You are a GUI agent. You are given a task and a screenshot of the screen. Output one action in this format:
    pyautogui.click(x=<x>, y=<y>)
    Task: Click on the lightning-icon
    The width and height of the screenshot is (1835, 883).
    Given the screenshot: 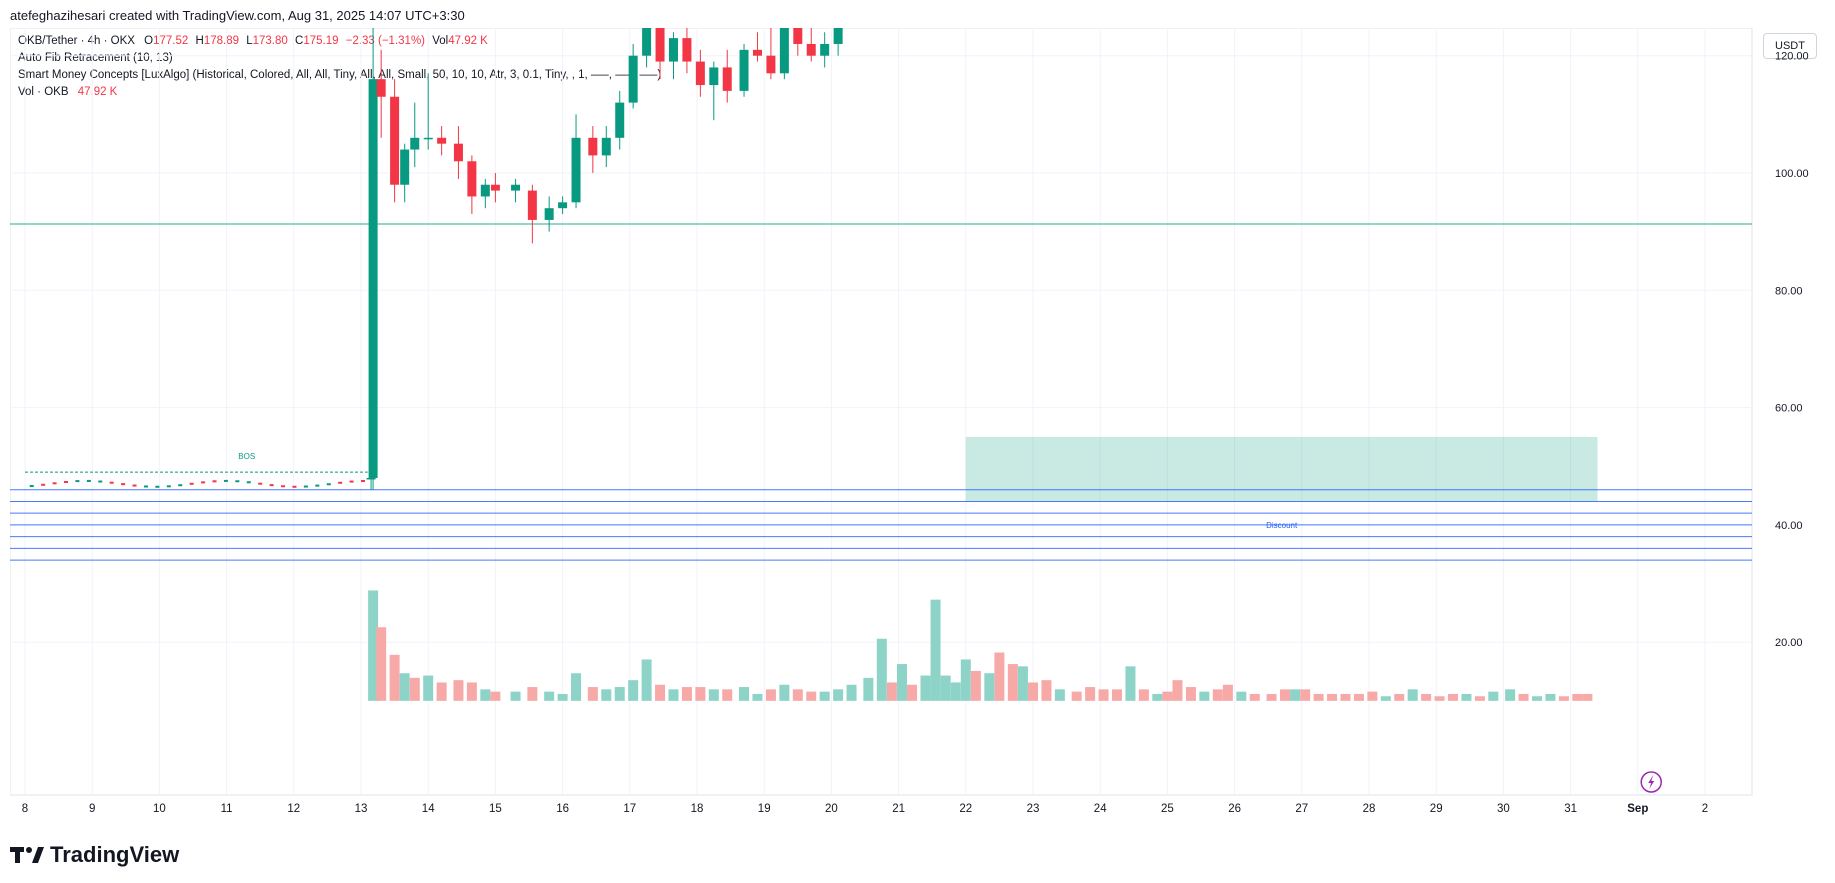 What is the action you would take?
    pyautogui.click(x=1651, y=782)
    